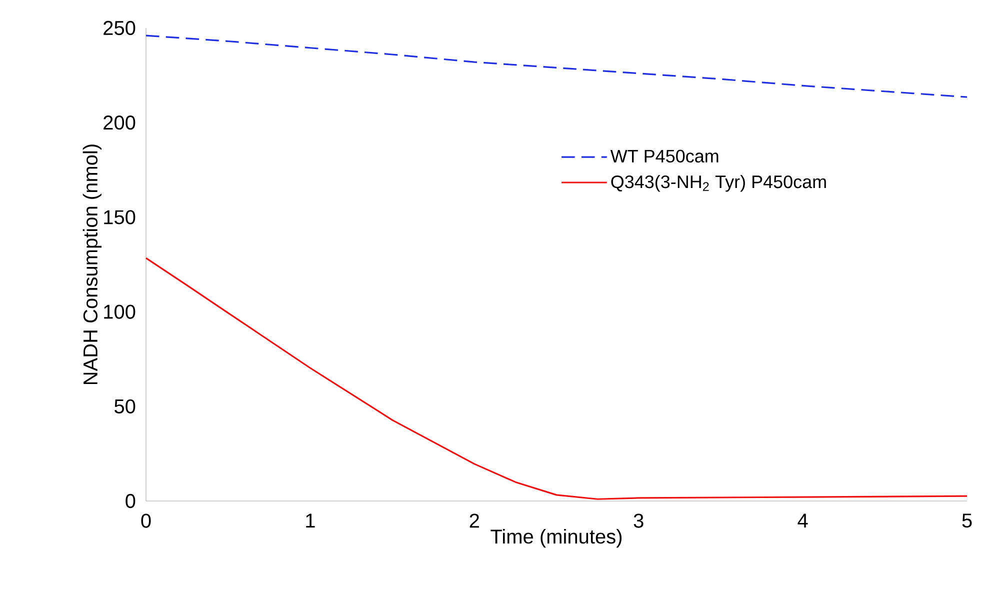 The width and height of the screenshot is (982, 597). What do you see at coordinates (639, 521) in the screenshot?
I see `x-tick-label: 3` at bounding box center [639, 521].